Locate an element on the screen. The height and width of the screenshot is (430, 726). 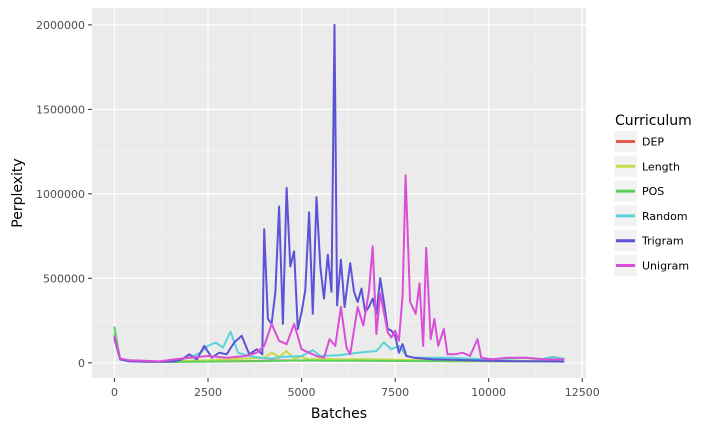
legend-label: Random is located at coordinates (665, 216).